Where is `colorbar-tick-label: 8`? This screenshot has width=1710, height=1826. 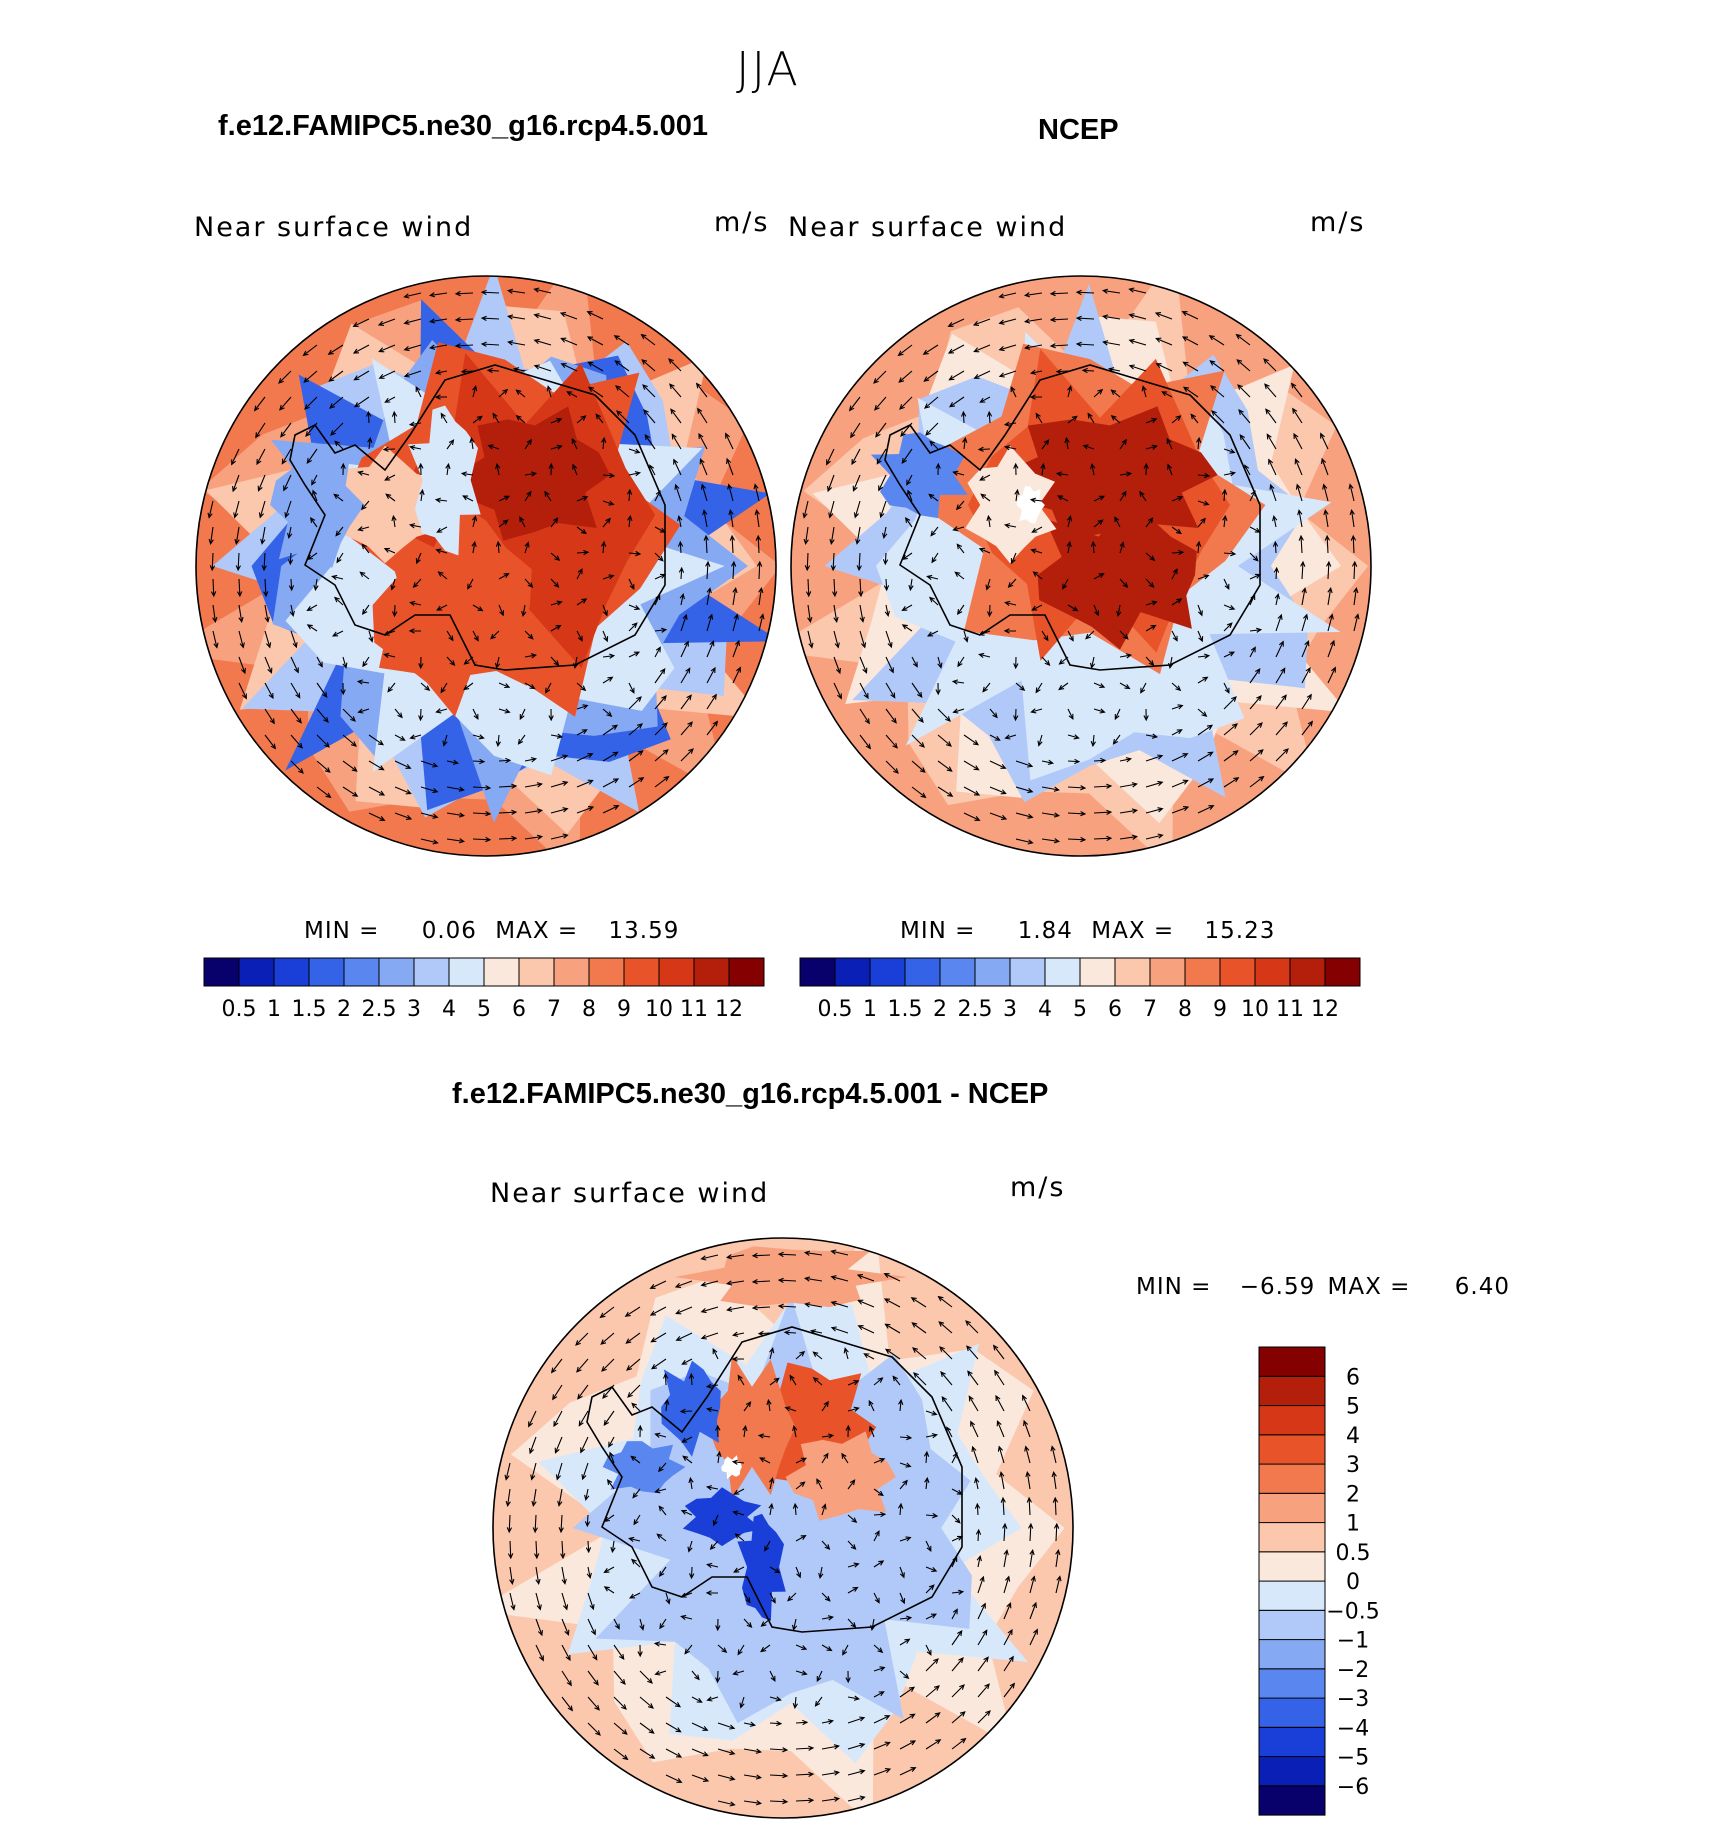 colorbar-tick-label: 8 is located at coordinates (589, 1009).